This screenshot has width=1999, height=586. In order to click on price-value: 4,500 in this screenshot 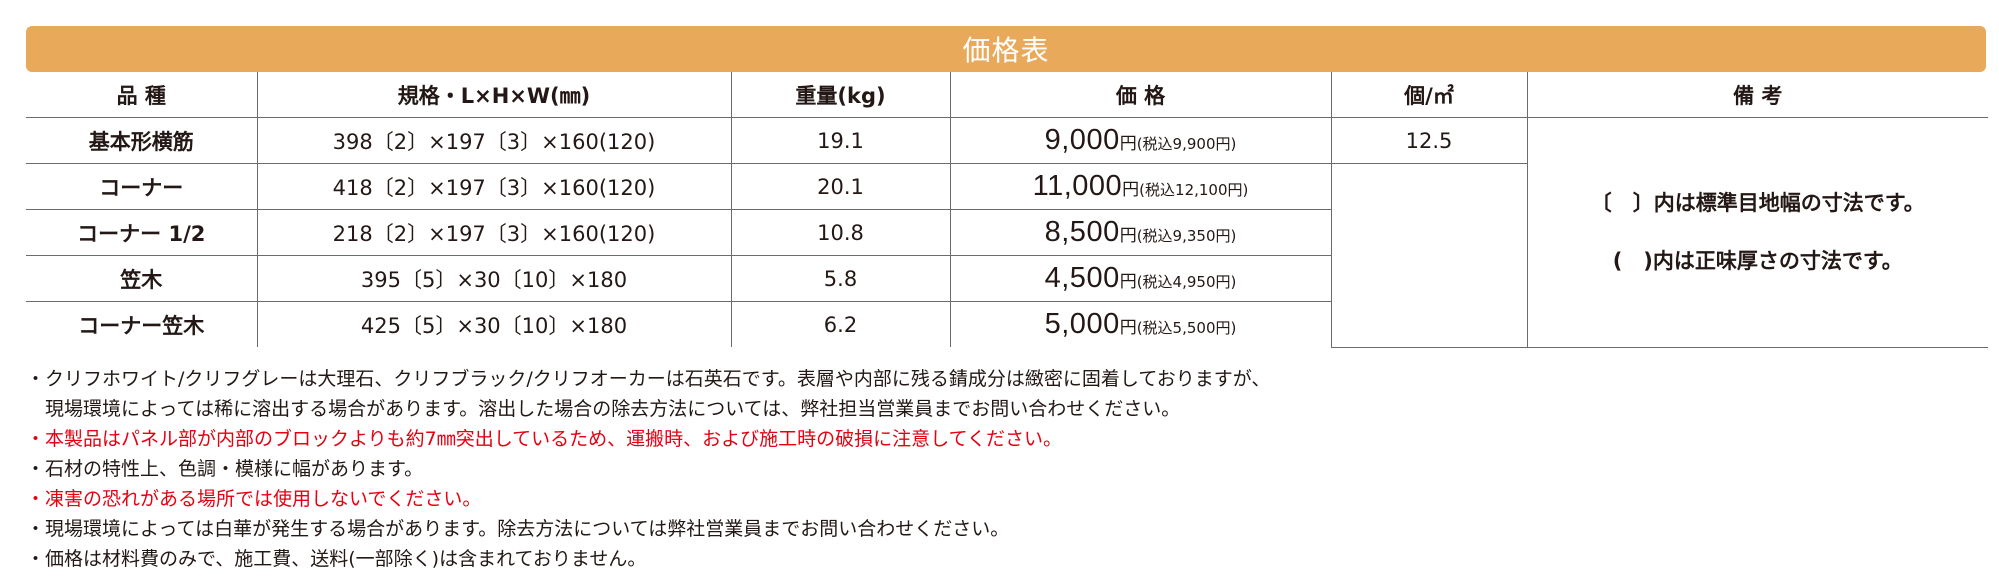, I will do `click(1082, 278)`.